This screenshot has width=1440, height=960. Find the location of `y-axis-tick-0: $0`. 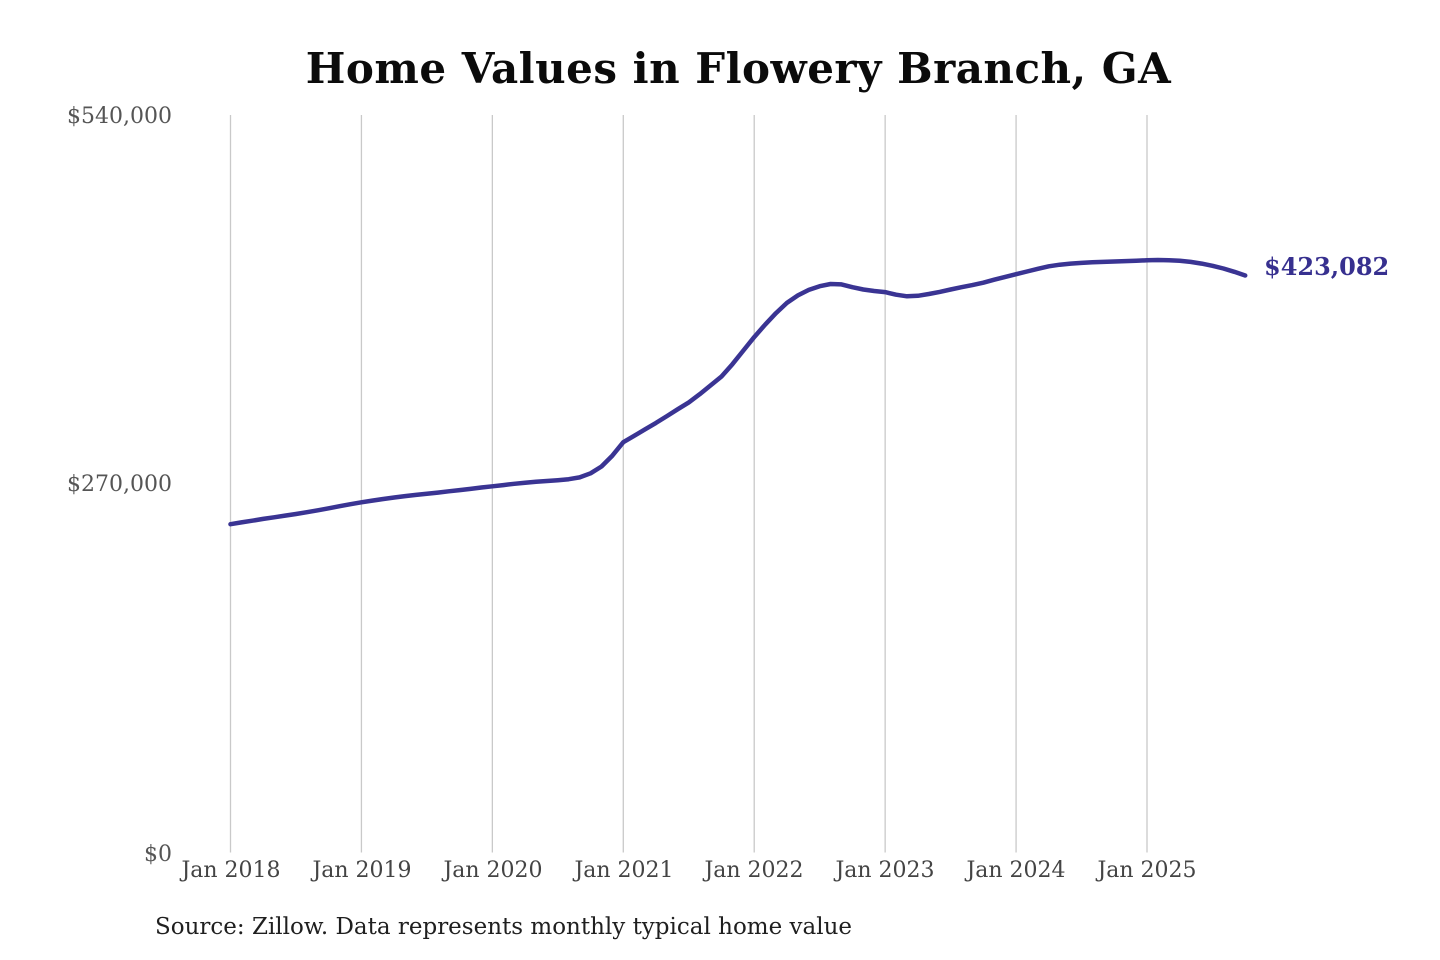

y-axis-tick-0: $0 is located at coordinates (158, 854).